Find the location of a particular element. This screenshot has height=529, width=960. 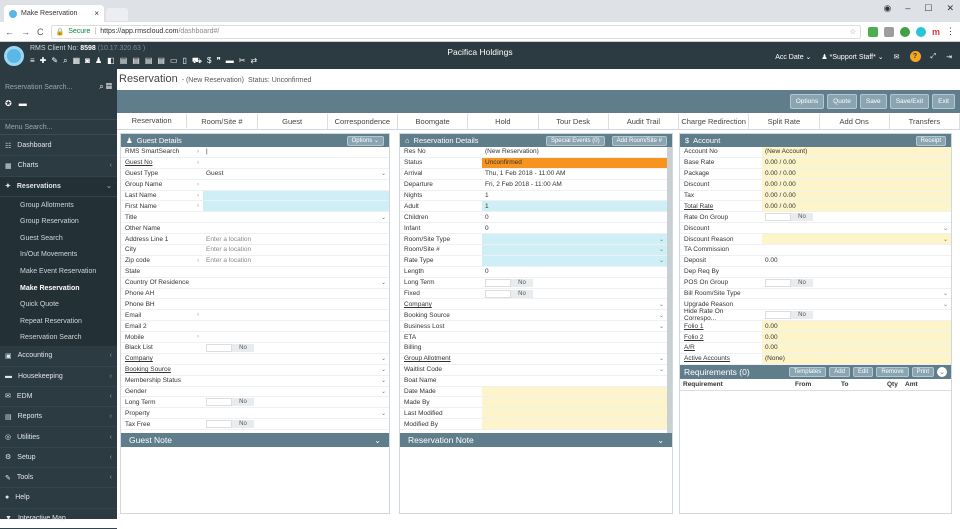

column-header-amt: Amt is located at coordinates (911, 384).